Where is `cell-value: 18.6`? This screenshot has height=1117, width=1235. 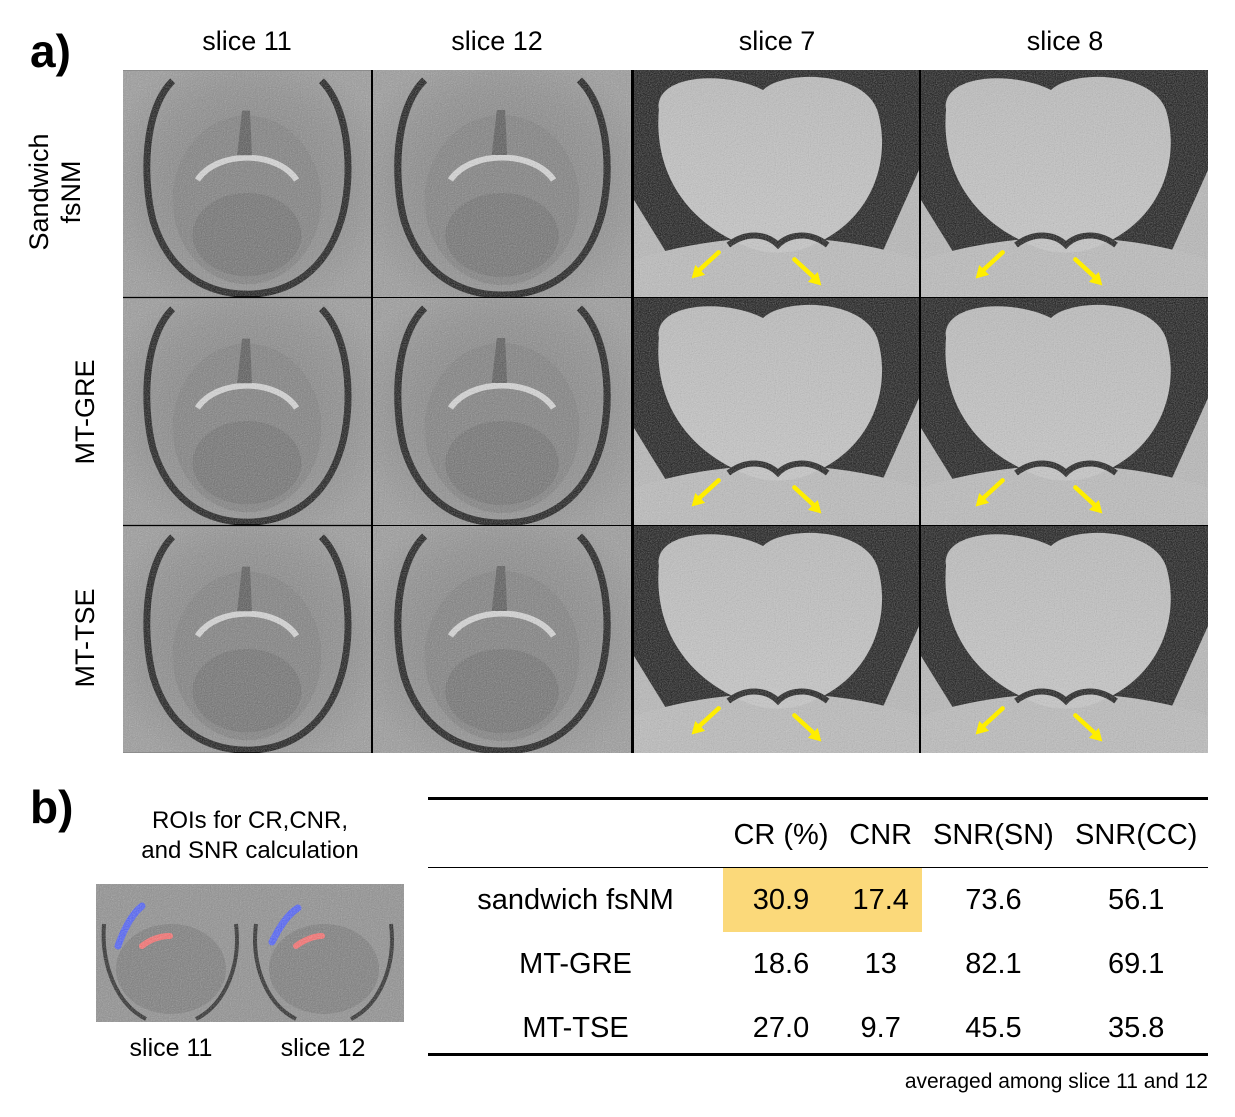 cell-value: 18.6 is located at coordinates (781, 963).